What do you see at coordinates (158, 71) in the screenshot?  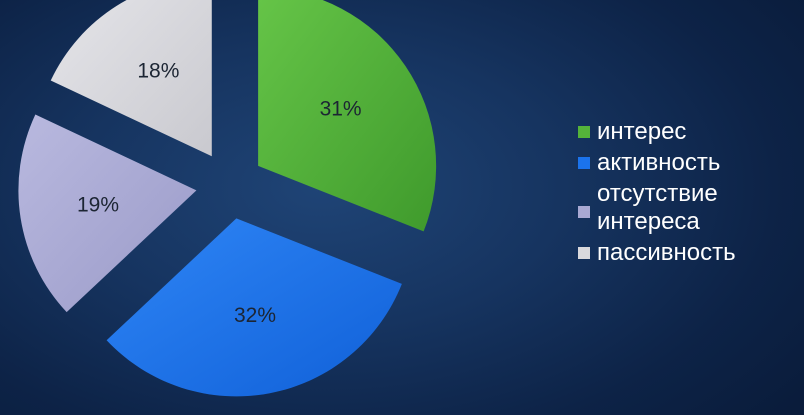 I see `slice-label-passivity: 18%` at bounding box center [158, 71].